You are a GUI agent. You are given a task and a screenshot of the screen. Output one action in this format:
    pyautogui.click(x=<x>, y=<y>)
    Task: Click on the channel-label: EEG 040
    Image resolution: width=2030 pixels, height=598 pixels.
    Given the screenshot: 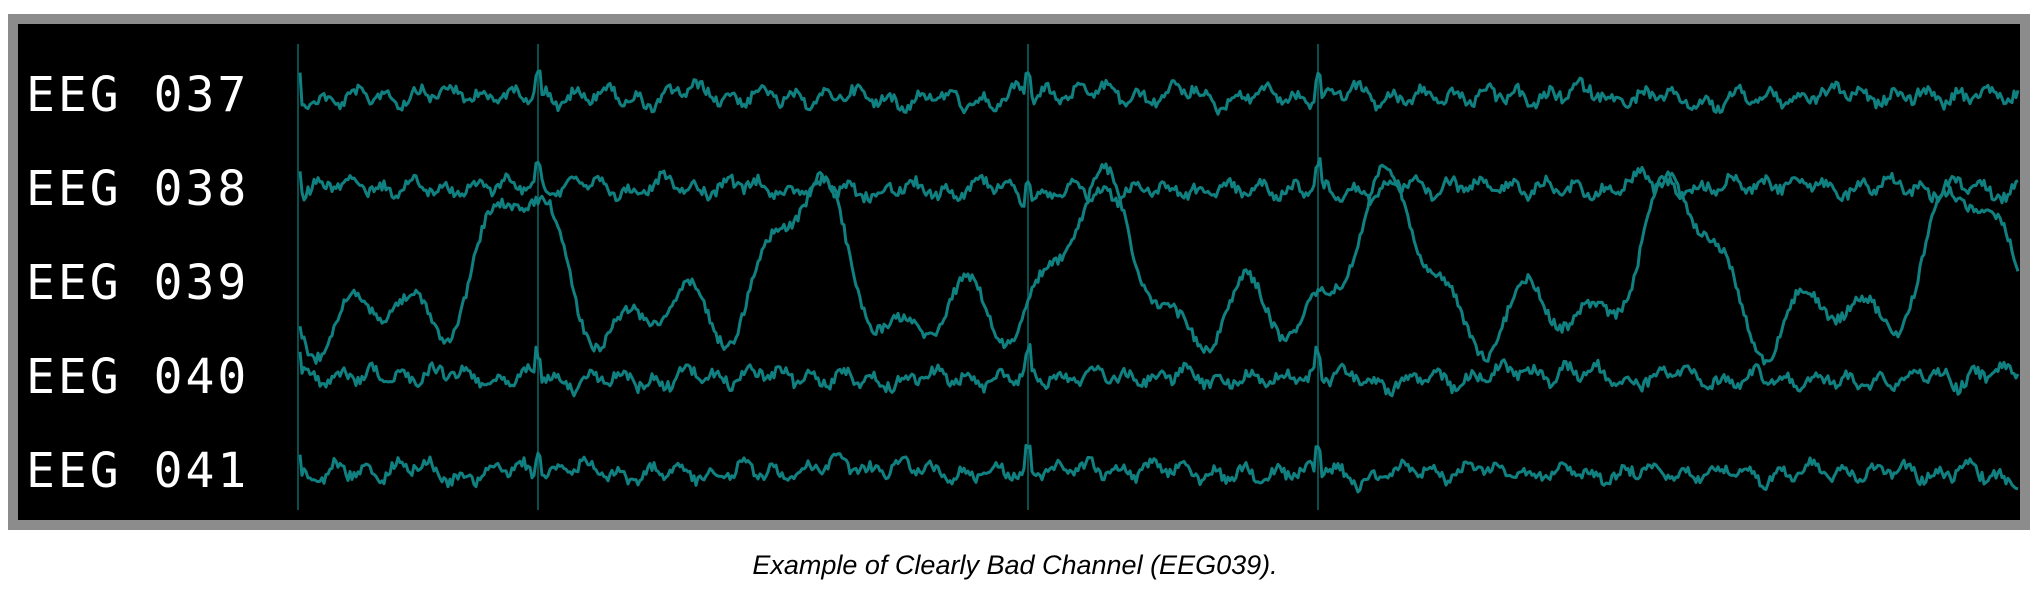 What is the action you would take?
    pyautogui.click(x=137, y=377)
    